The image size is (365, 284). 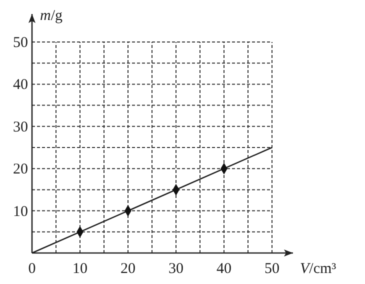 What do you see at coordinates (272, 269) in the screenshot?
I see `x-tick-label: 50` at bounding box center [272, 269].